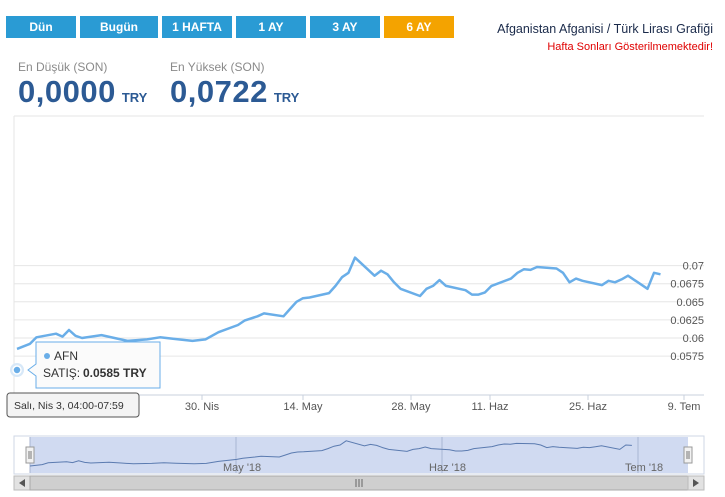 The height and width of the screenshot is (497, 725). I want to click on range-button-4: 3 AY, so click(345, 27).